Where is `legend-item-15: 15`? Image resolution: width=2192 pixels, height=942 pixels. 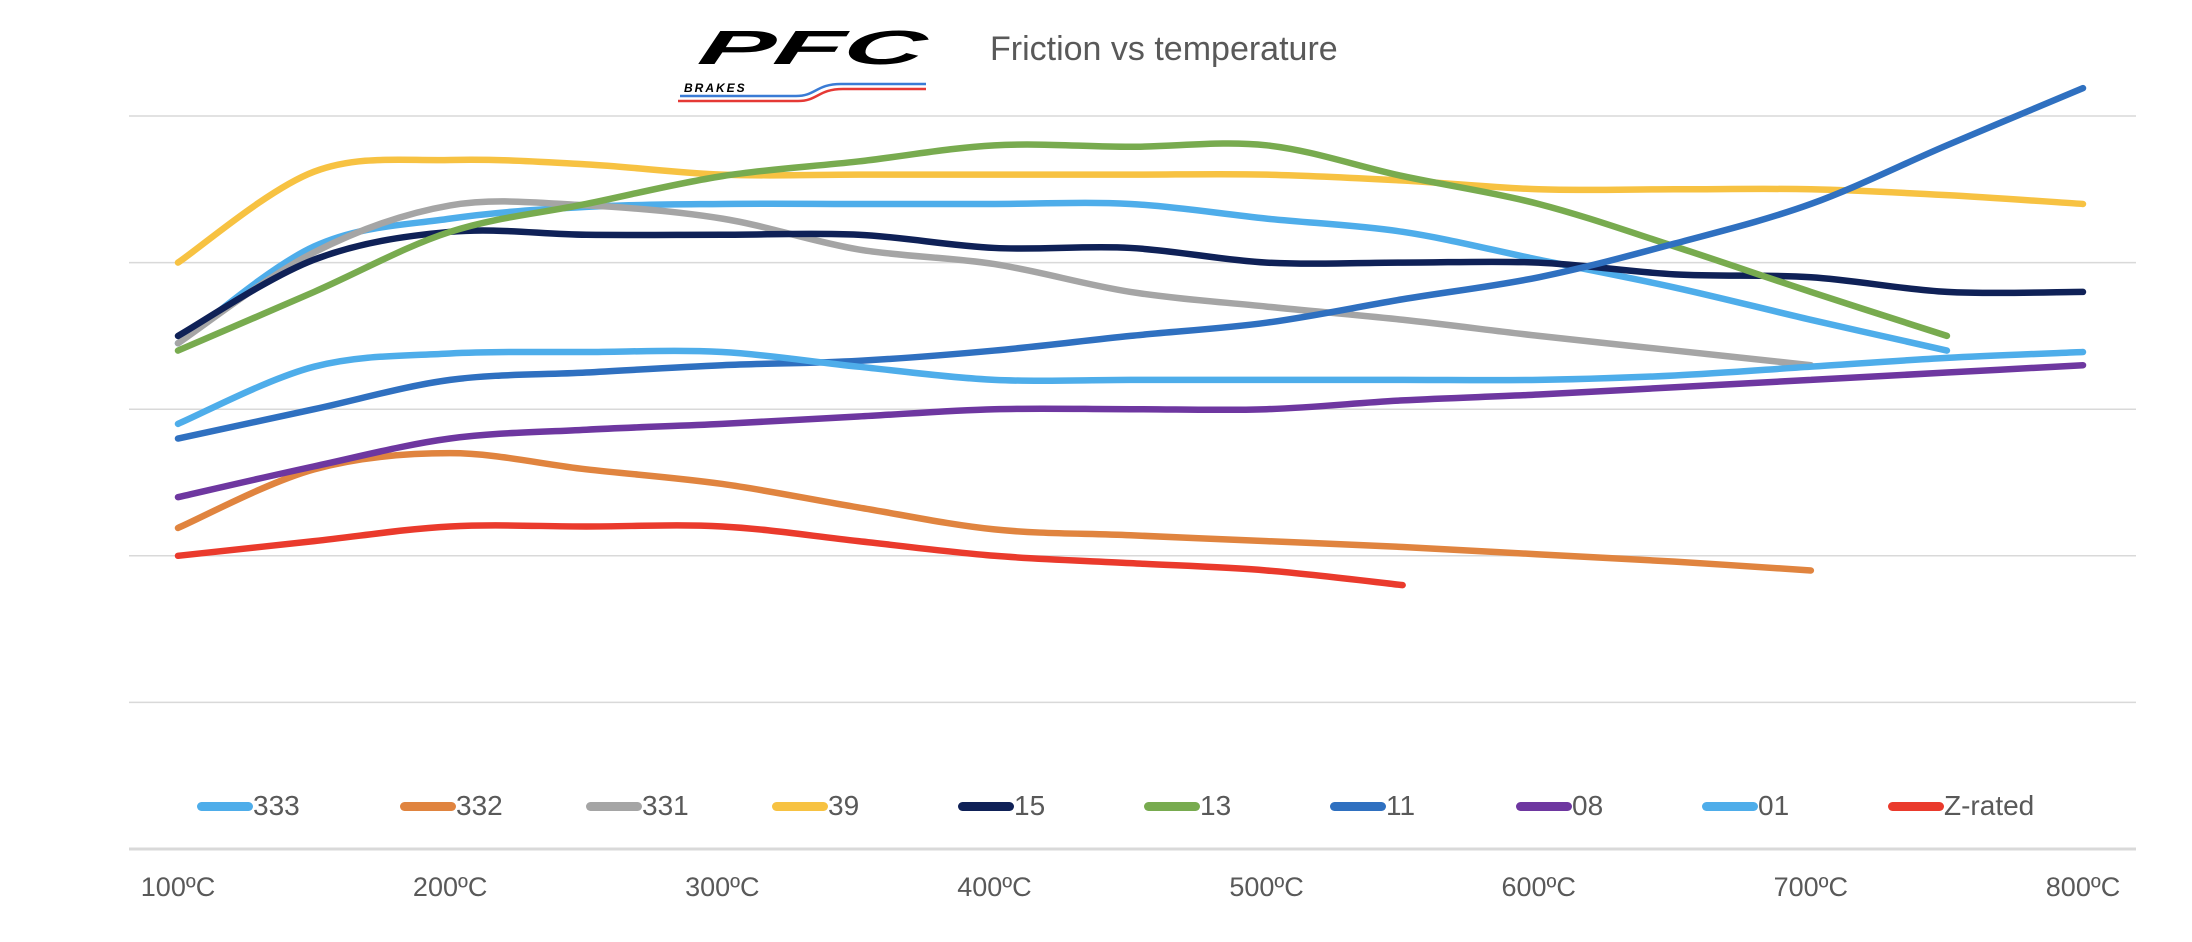
legend-item-15: 15 is located at coordinates (1051, 806).